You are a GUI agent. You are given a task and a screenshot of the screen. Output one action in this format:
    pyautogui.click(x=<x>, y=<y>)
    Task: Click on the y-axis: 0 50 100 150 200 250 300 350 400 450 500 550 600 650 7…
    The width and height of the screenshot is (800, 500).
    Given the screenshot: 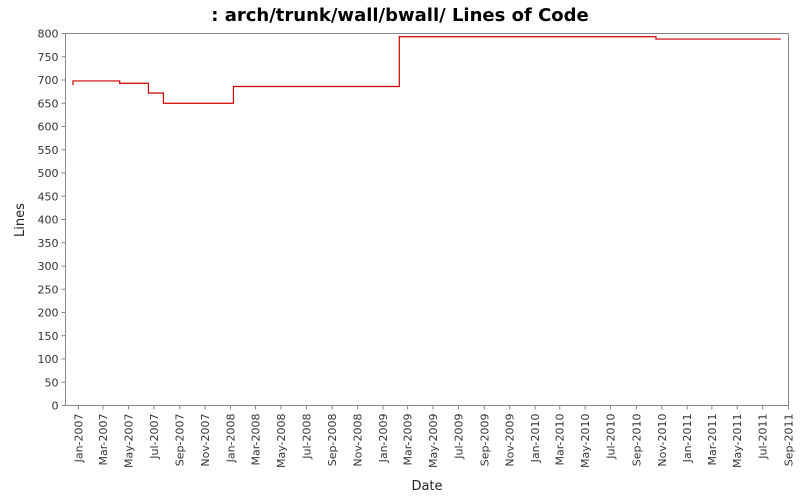 What is the action you would take?
    pyautogui.click(x=52, y=220)
    